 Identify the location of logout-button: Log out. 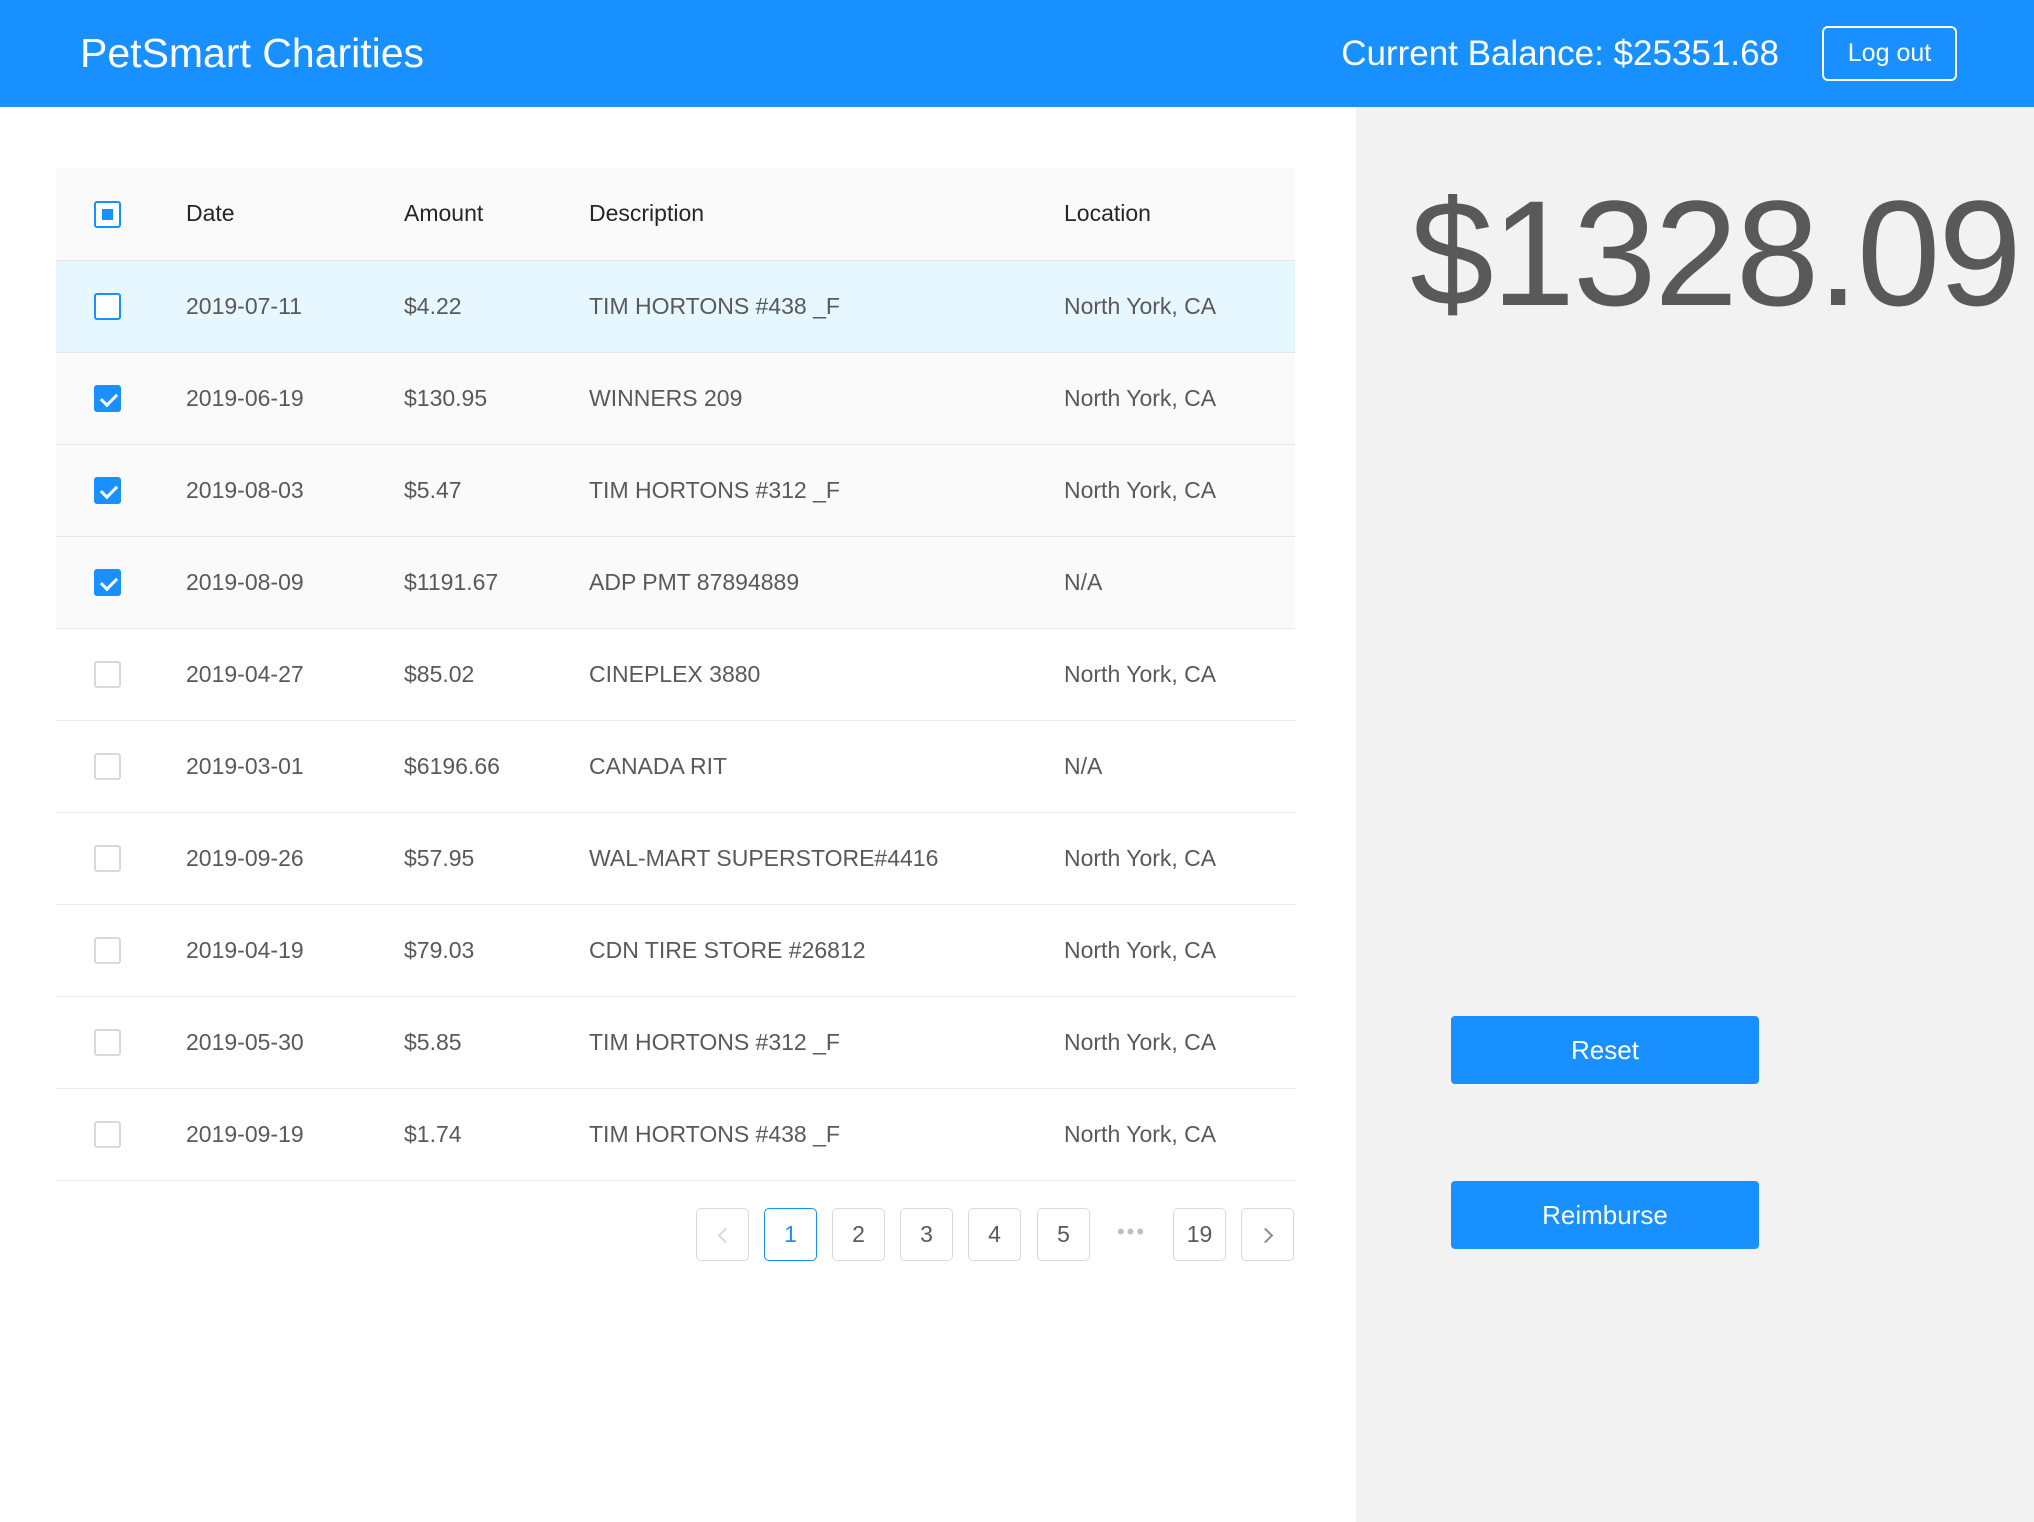
(1889, 53).